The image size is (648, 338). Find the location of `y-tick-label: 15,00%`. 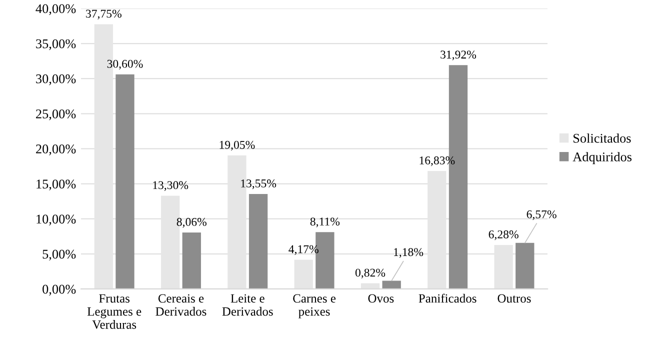

y-tick-label: 15,00% is located at coordinates (56, 185).